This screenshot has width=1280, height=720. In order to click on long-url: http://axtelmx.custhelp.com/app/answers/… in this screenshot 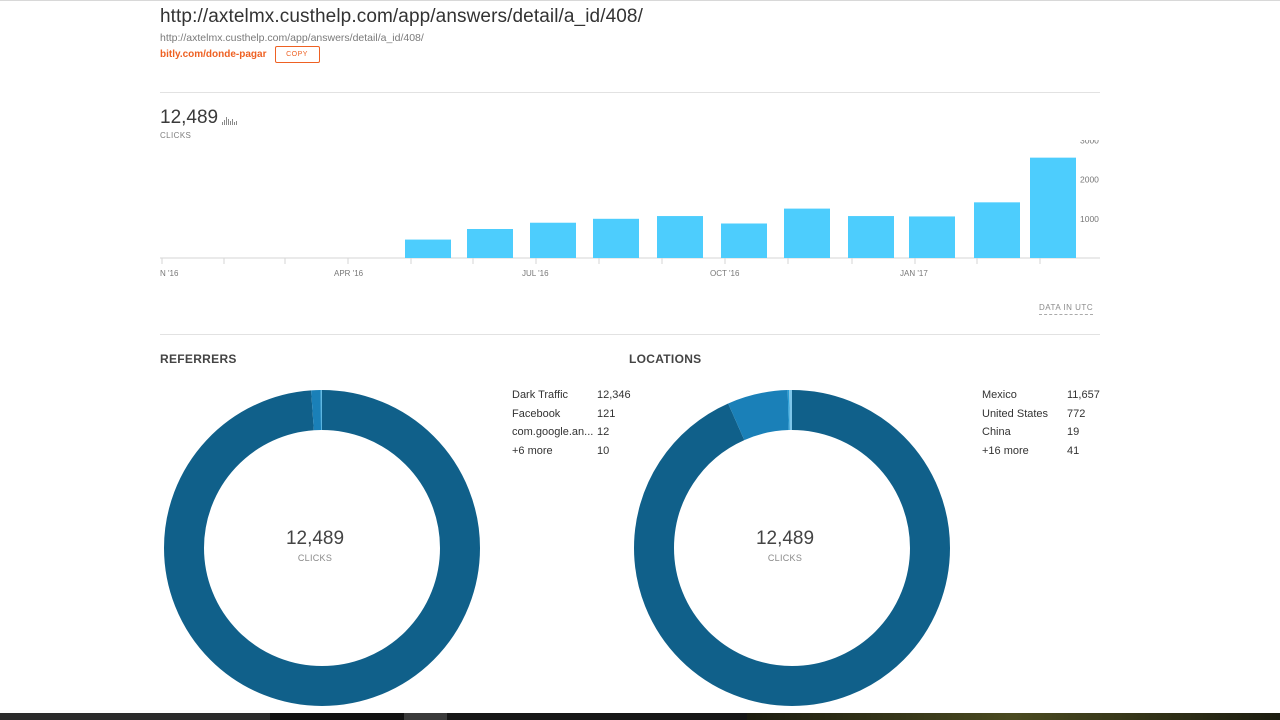, I will do `click(292, 38)`.